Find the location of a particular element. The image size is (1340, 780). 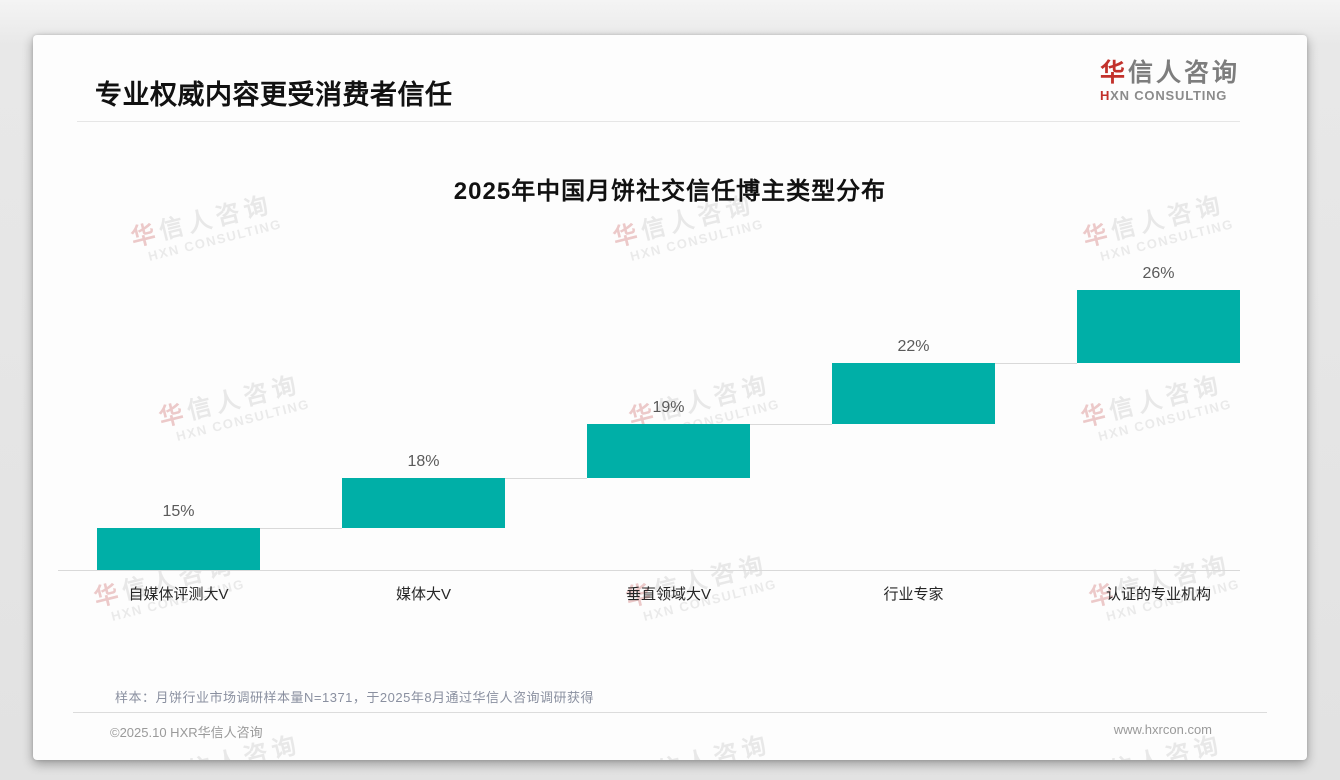

bar-value-label: 26% is located at coordinates (1158, 273).